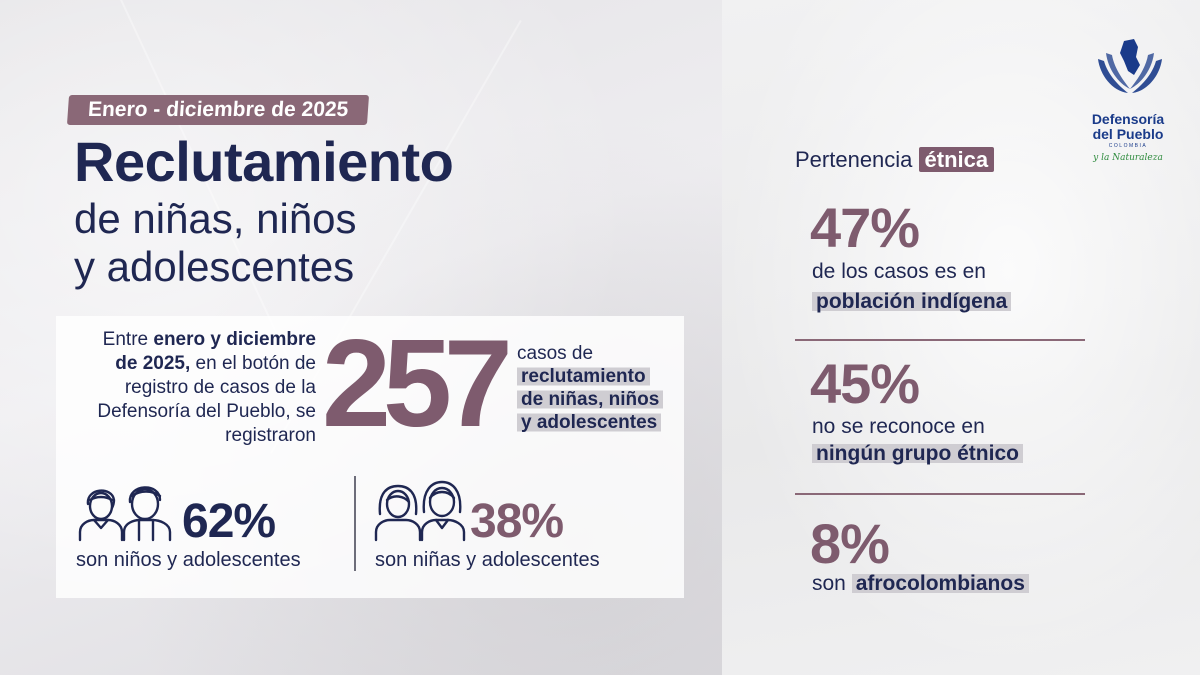 This screenshot has height=675, width=1200. What do you see at coordinates (1128, 158) in the screenshot?
I see `logo-tagline: y la Naturaleza` at bounding box center [1128, 158].